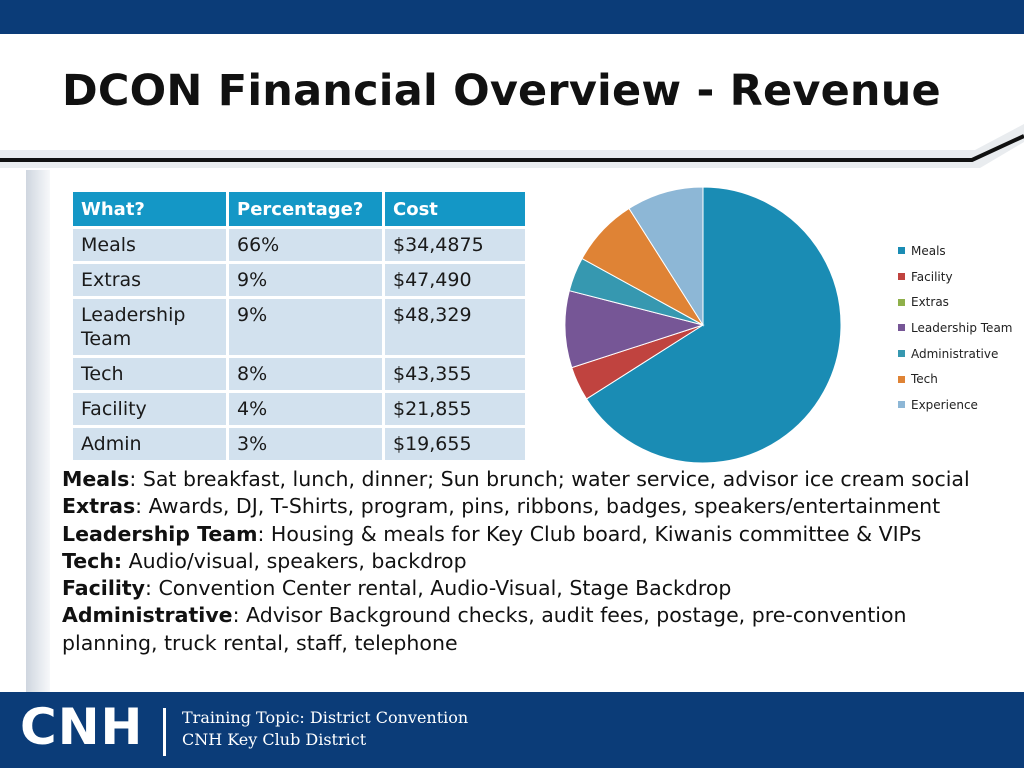 Image resolution: width=1024 pixels, height=768 pixels. I want to click on cell-cost: $19,655, so click(455, 444).